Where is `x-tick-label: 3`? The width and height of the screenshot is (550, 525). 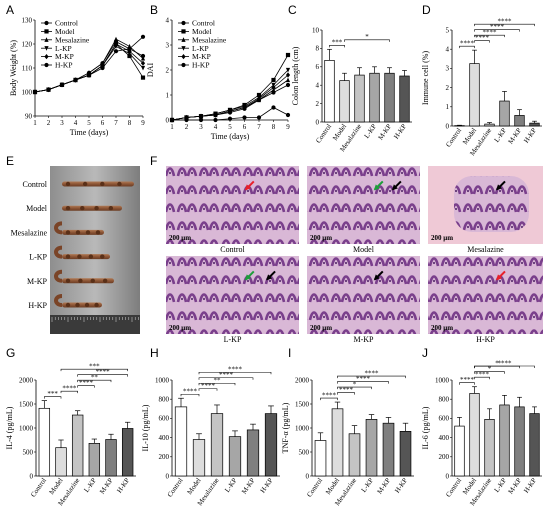 x-tick-label: 3 is located at coordinates (62, 123).